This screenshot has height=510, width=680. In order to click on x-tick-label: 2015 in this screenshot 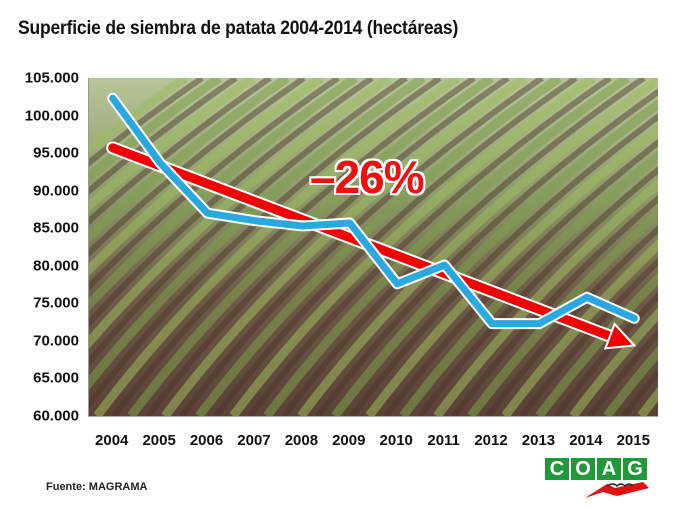, I will do `click(633, 440)`.